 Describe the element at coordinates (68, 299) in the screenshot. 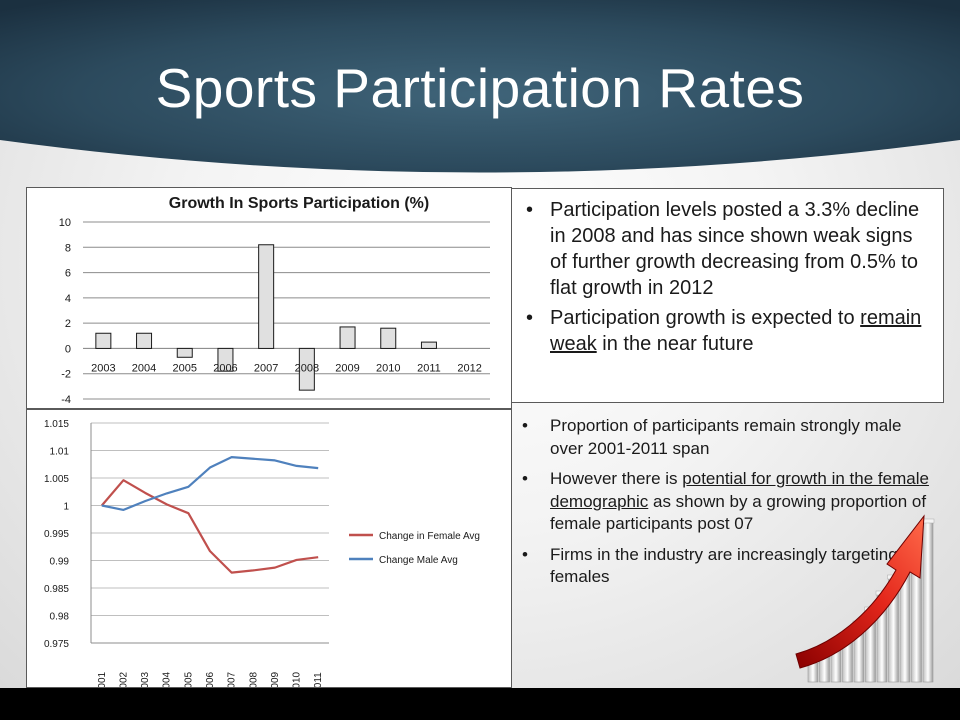

I see `bar-y-tick-label: 4` at that location.